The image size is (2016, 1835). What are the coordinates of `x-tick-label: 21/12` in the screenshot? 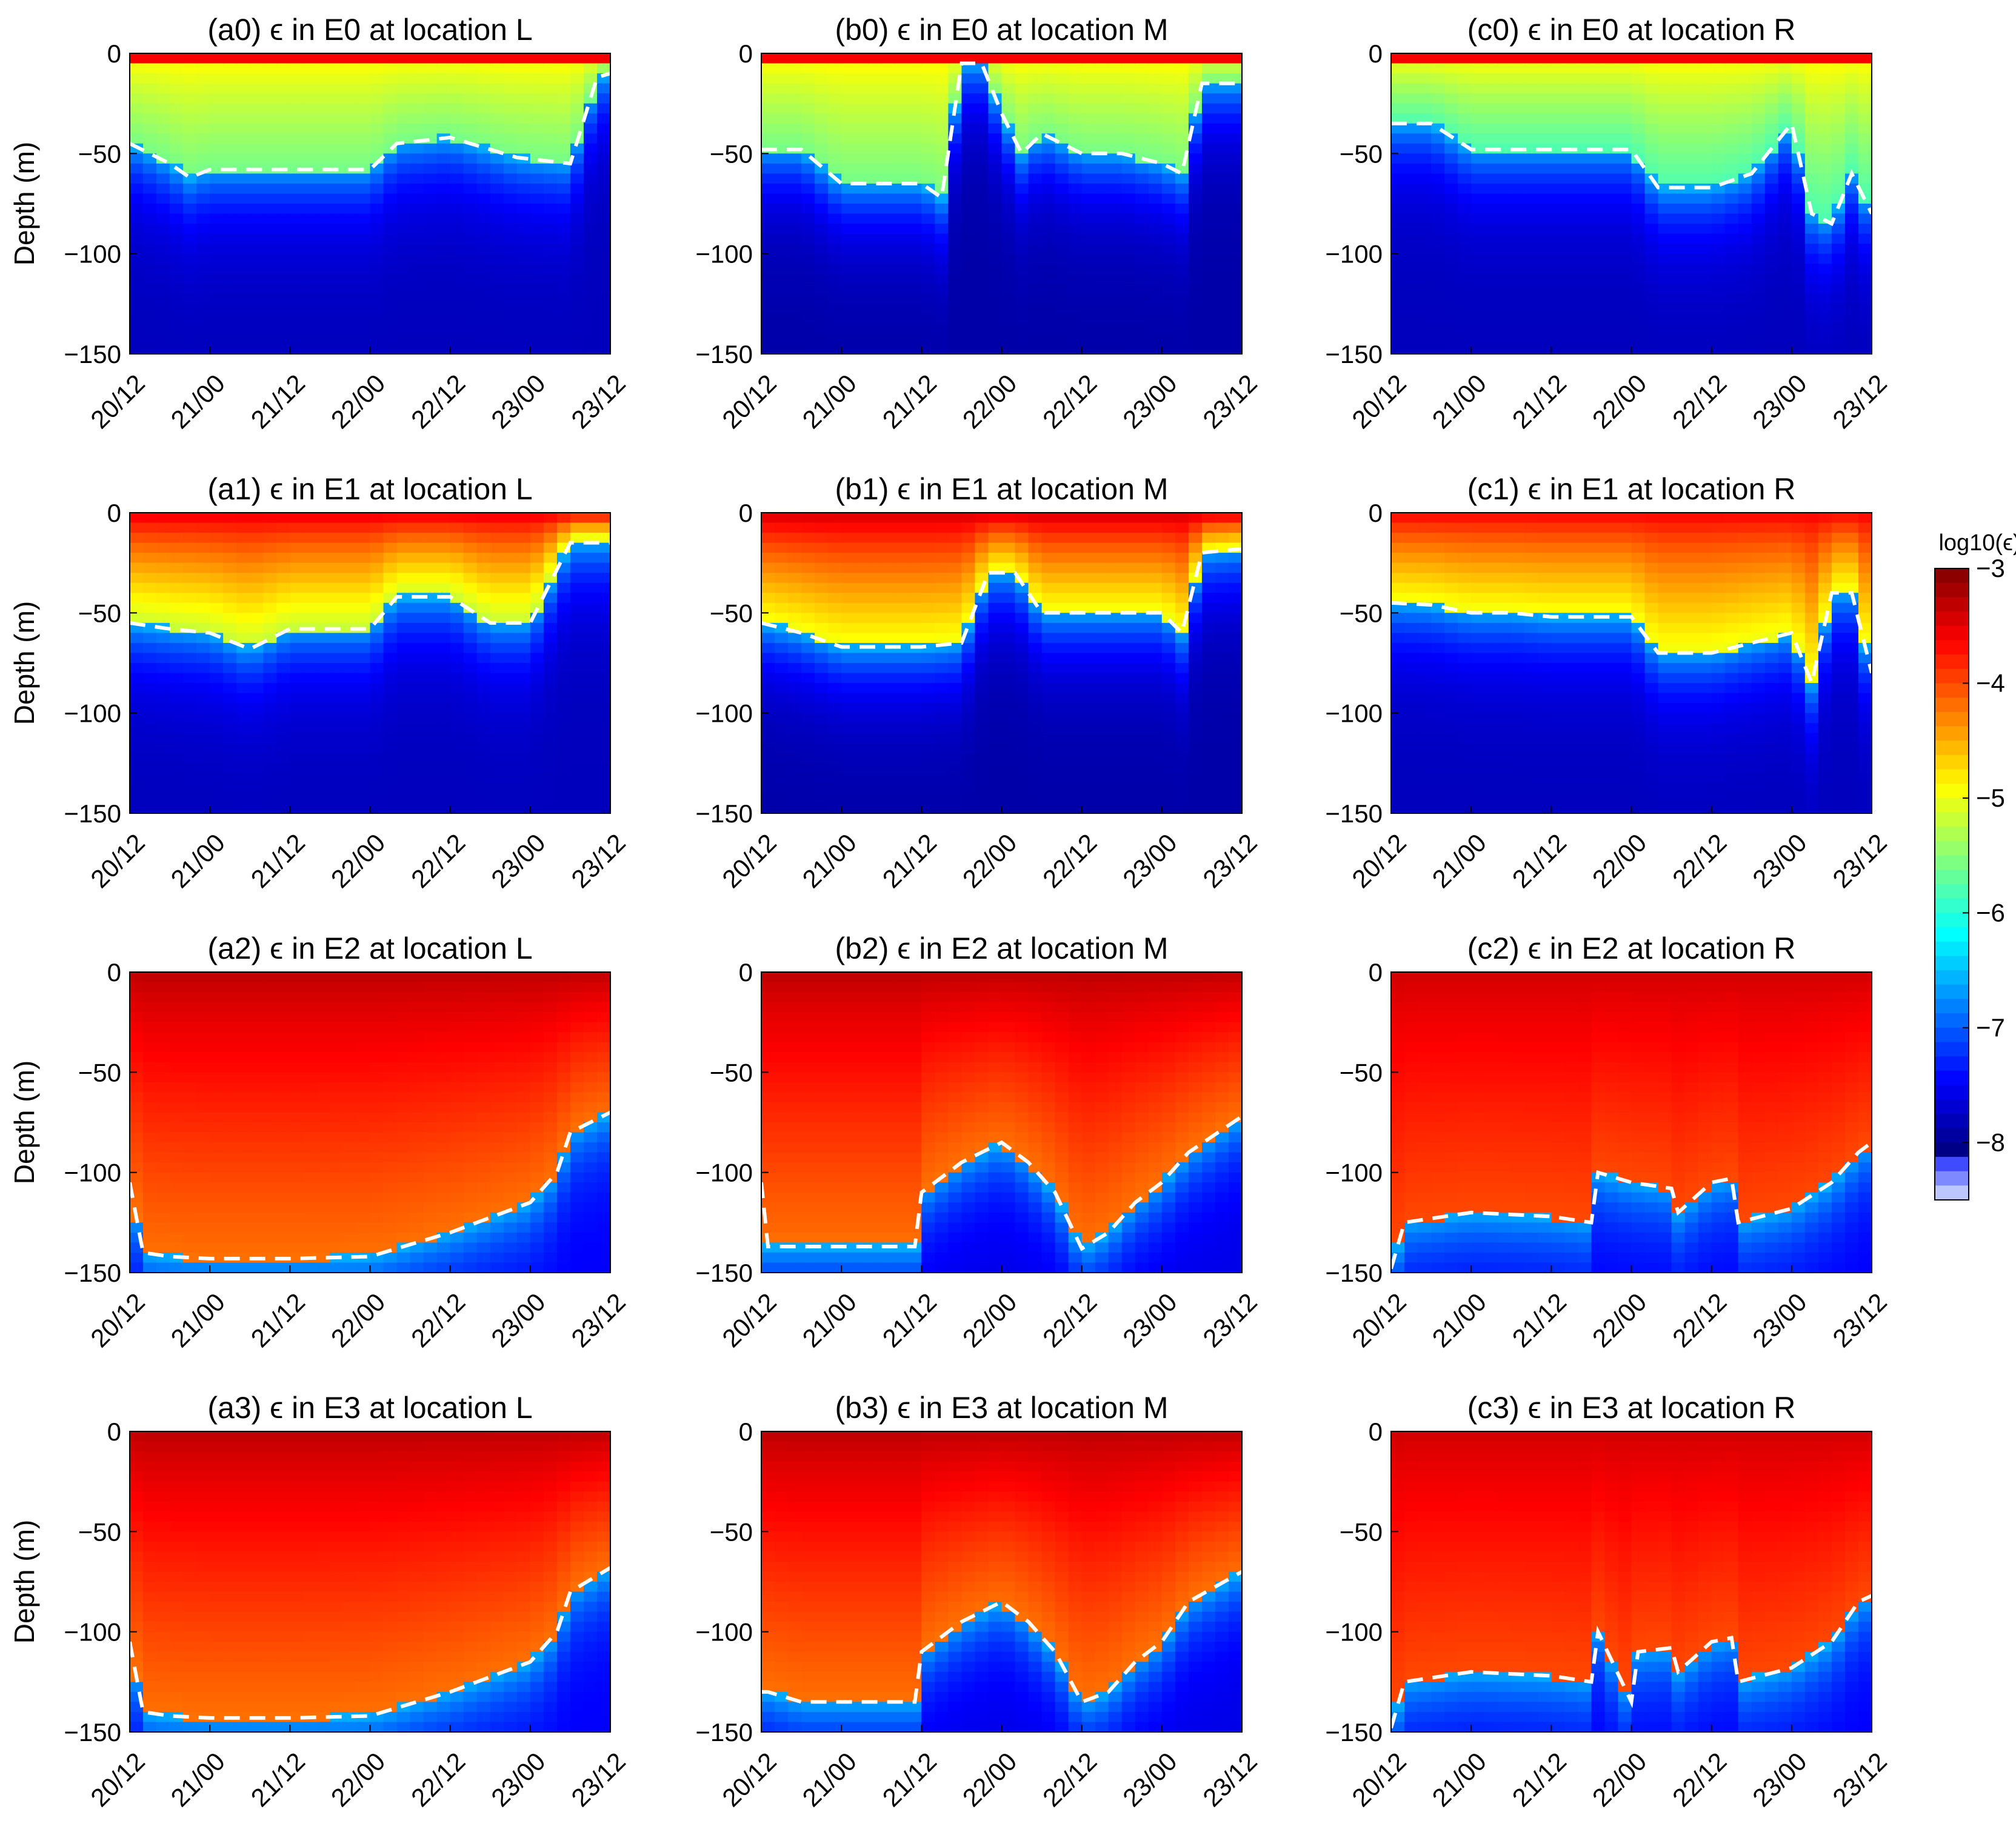 It's located at (1540, 402).